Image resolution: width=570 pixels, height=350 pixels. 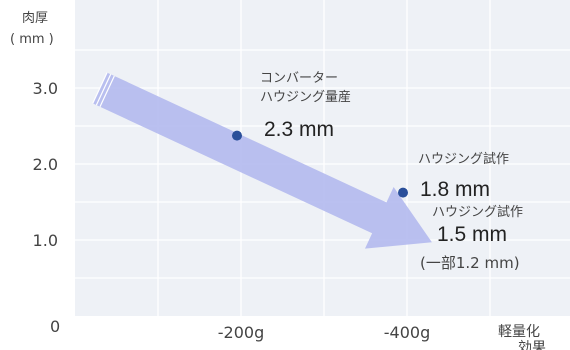 What do you see at coordinates (470, 263) in the screenshot?
I see `arrow-annotation-sublabel: (一部1.2 mm)` at bounding box center [470, 263].